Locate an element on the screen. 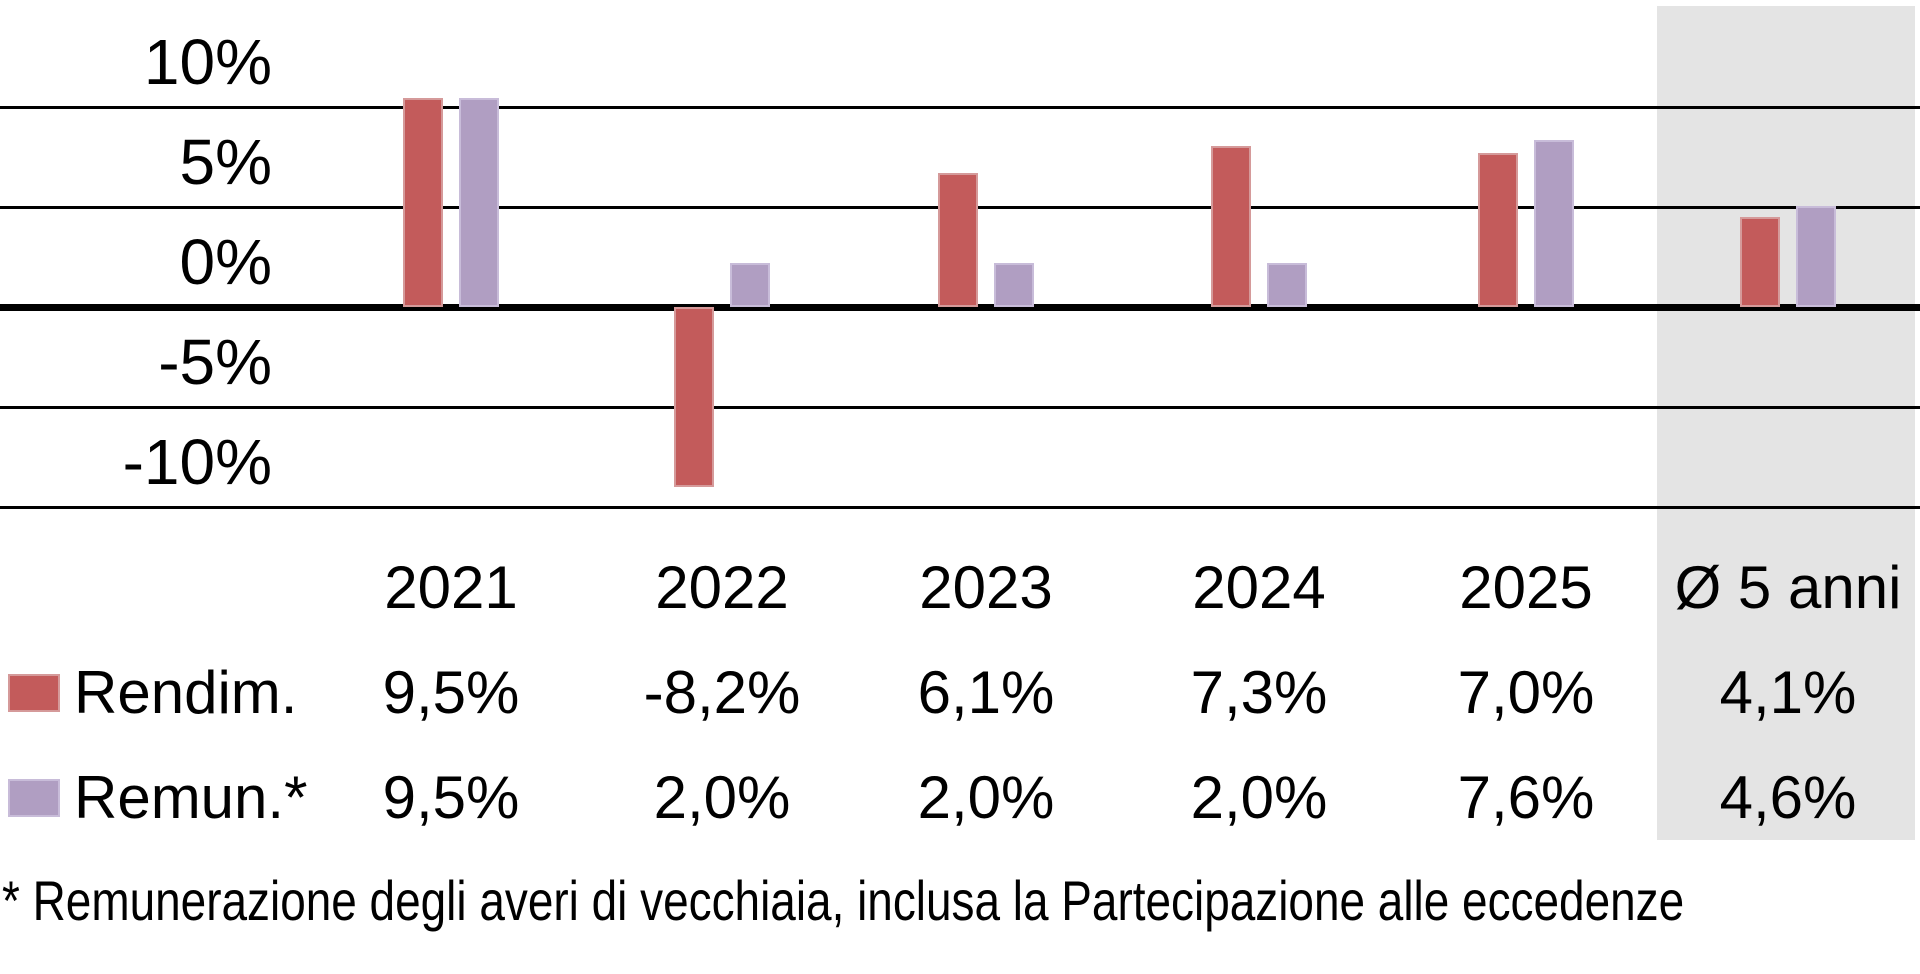  category-label: 2023 is located at coordinates (986, 587).